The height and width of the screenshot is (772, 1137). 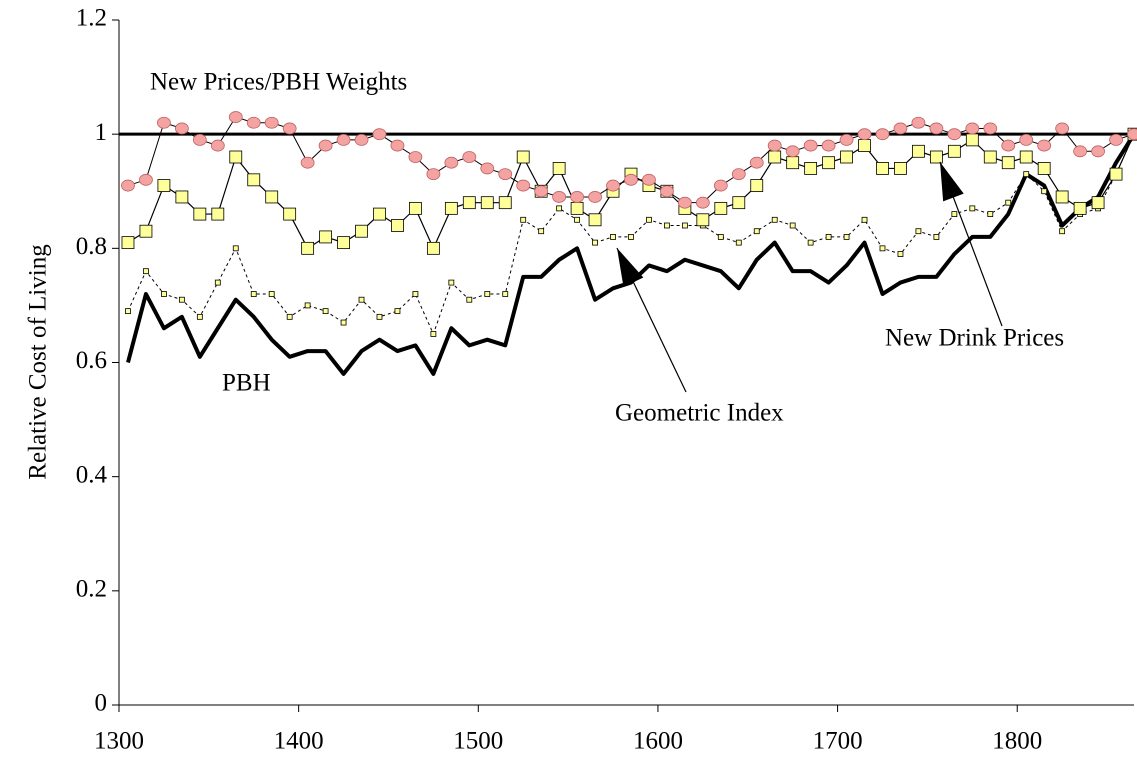 What do you see at coordinates (119, 741) in the screenshot?
I see `x-tick-label: 1300` at bounding box center [119, 741].